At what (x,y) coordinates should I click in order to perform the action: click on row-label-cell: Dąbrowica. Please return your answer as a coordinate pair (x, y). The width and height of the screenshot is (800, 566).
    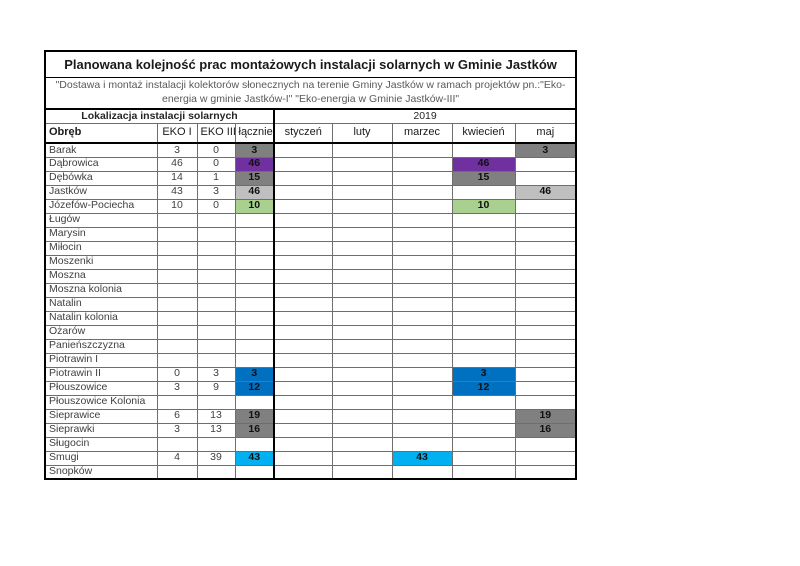
    Looking at the image, I should click on (101, 164).